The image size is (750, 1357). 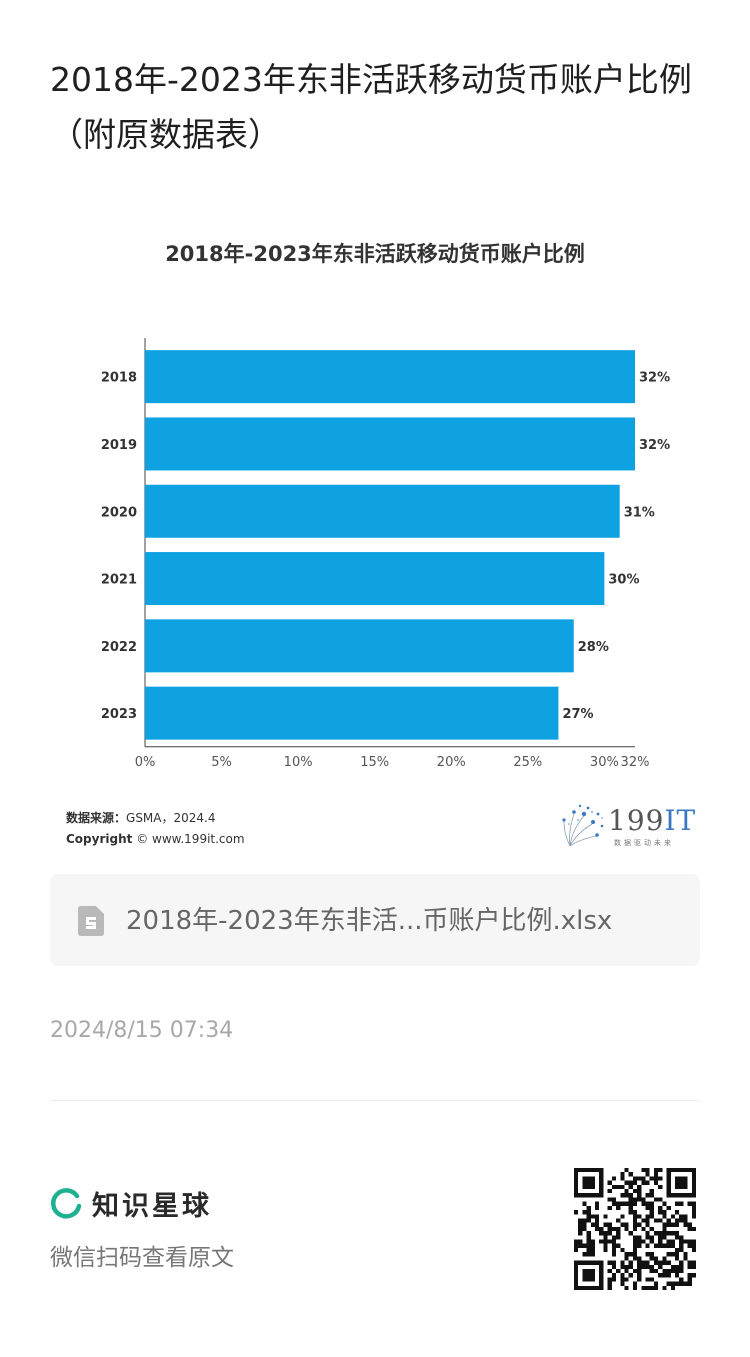 I want to click on x-tick-label: 25%, so click(x=527, y=762).